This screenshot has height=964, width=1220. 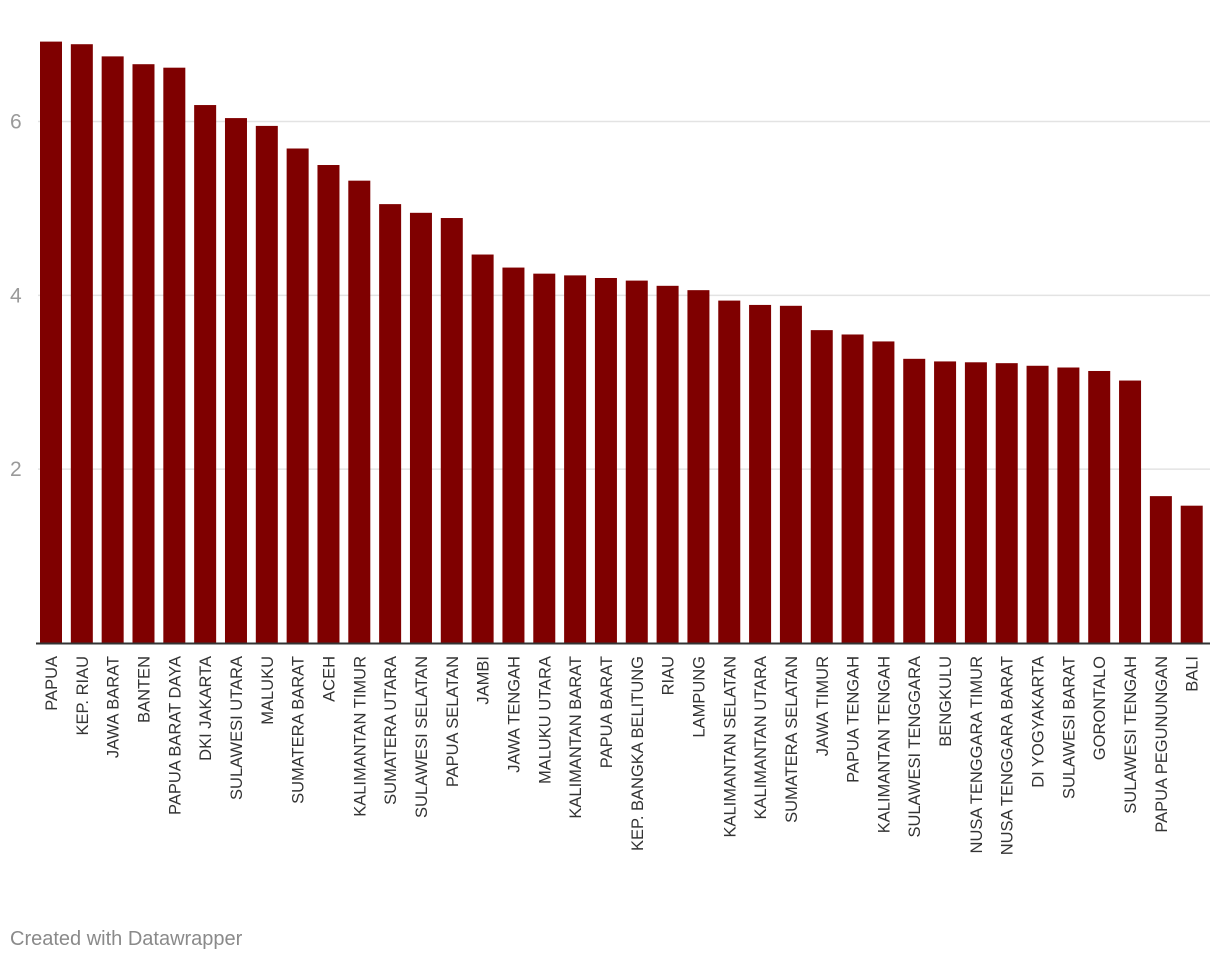 I want to click on x-tick-label: LAMPUNG, so click(x=699, y=697).